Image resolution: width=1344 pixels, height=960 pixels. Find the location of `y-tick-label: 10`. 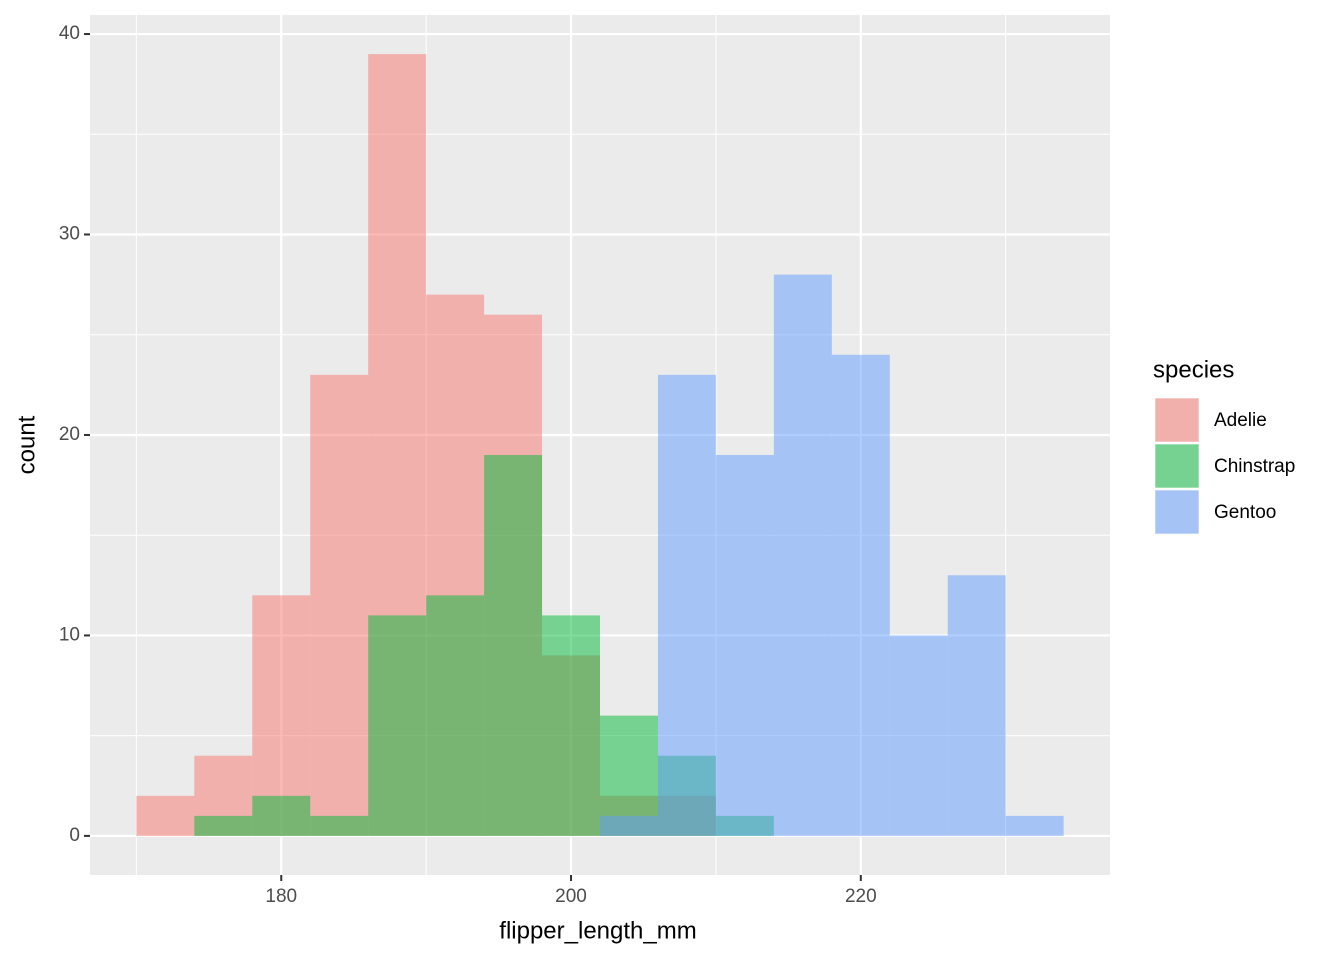

y-tick-label: 10 is located at coordinates (69, 634).